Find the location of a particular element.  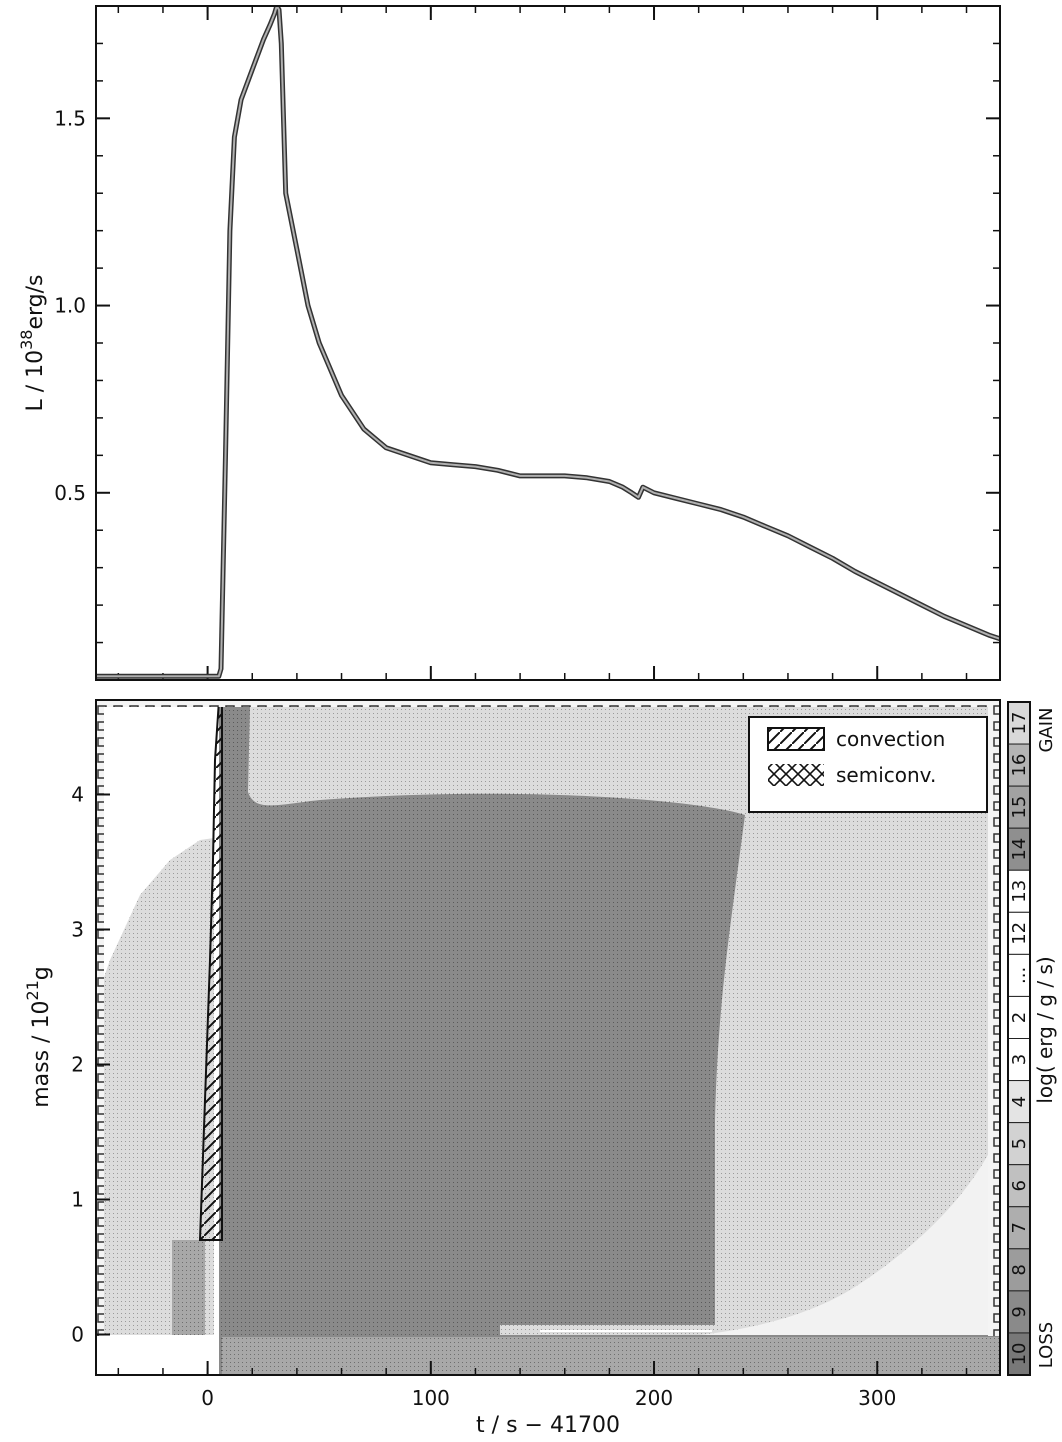

colorbar-loss-label: LOSS is located at coordinates (1046, 1345).